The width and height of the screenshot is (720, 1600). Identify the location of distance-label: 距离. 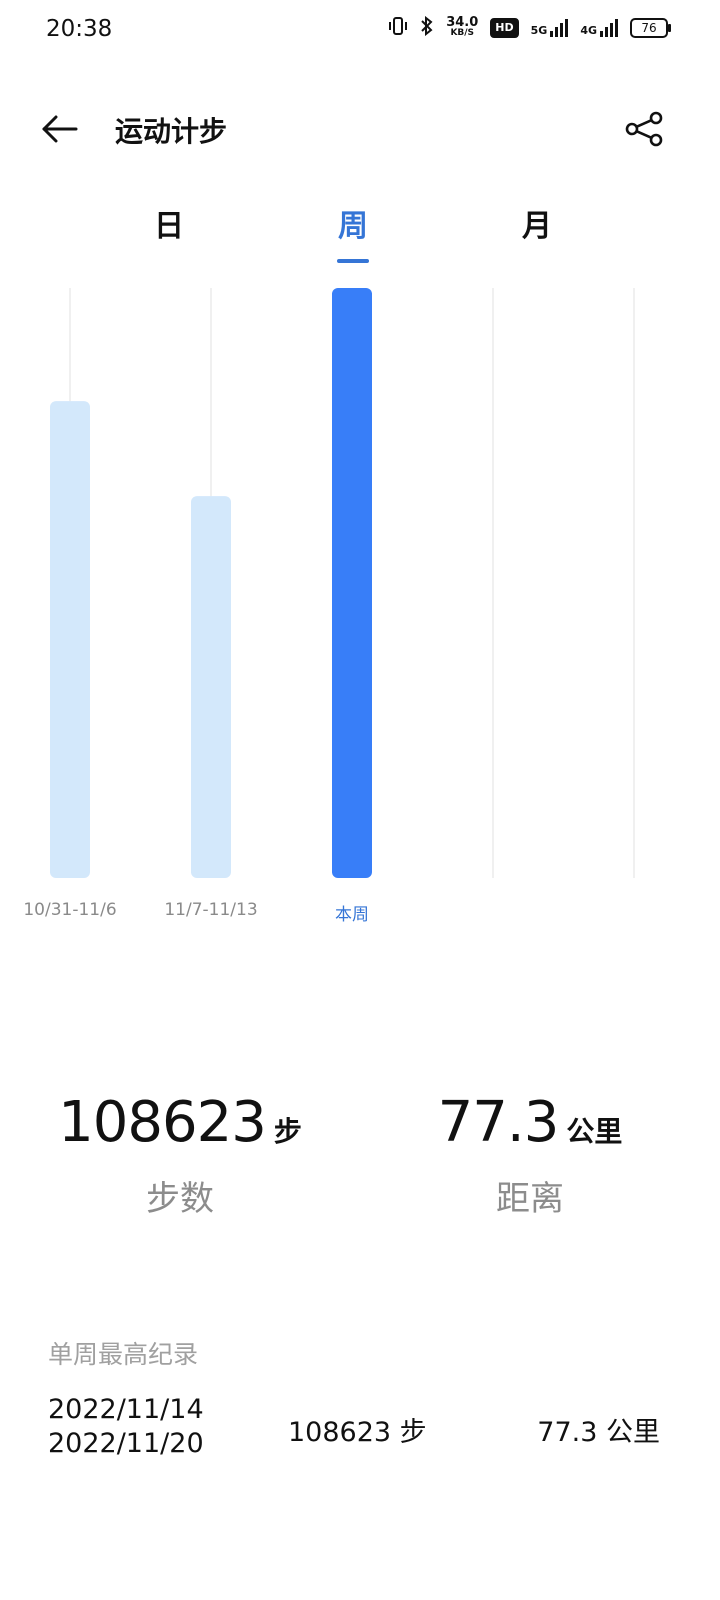
(530, 1199).